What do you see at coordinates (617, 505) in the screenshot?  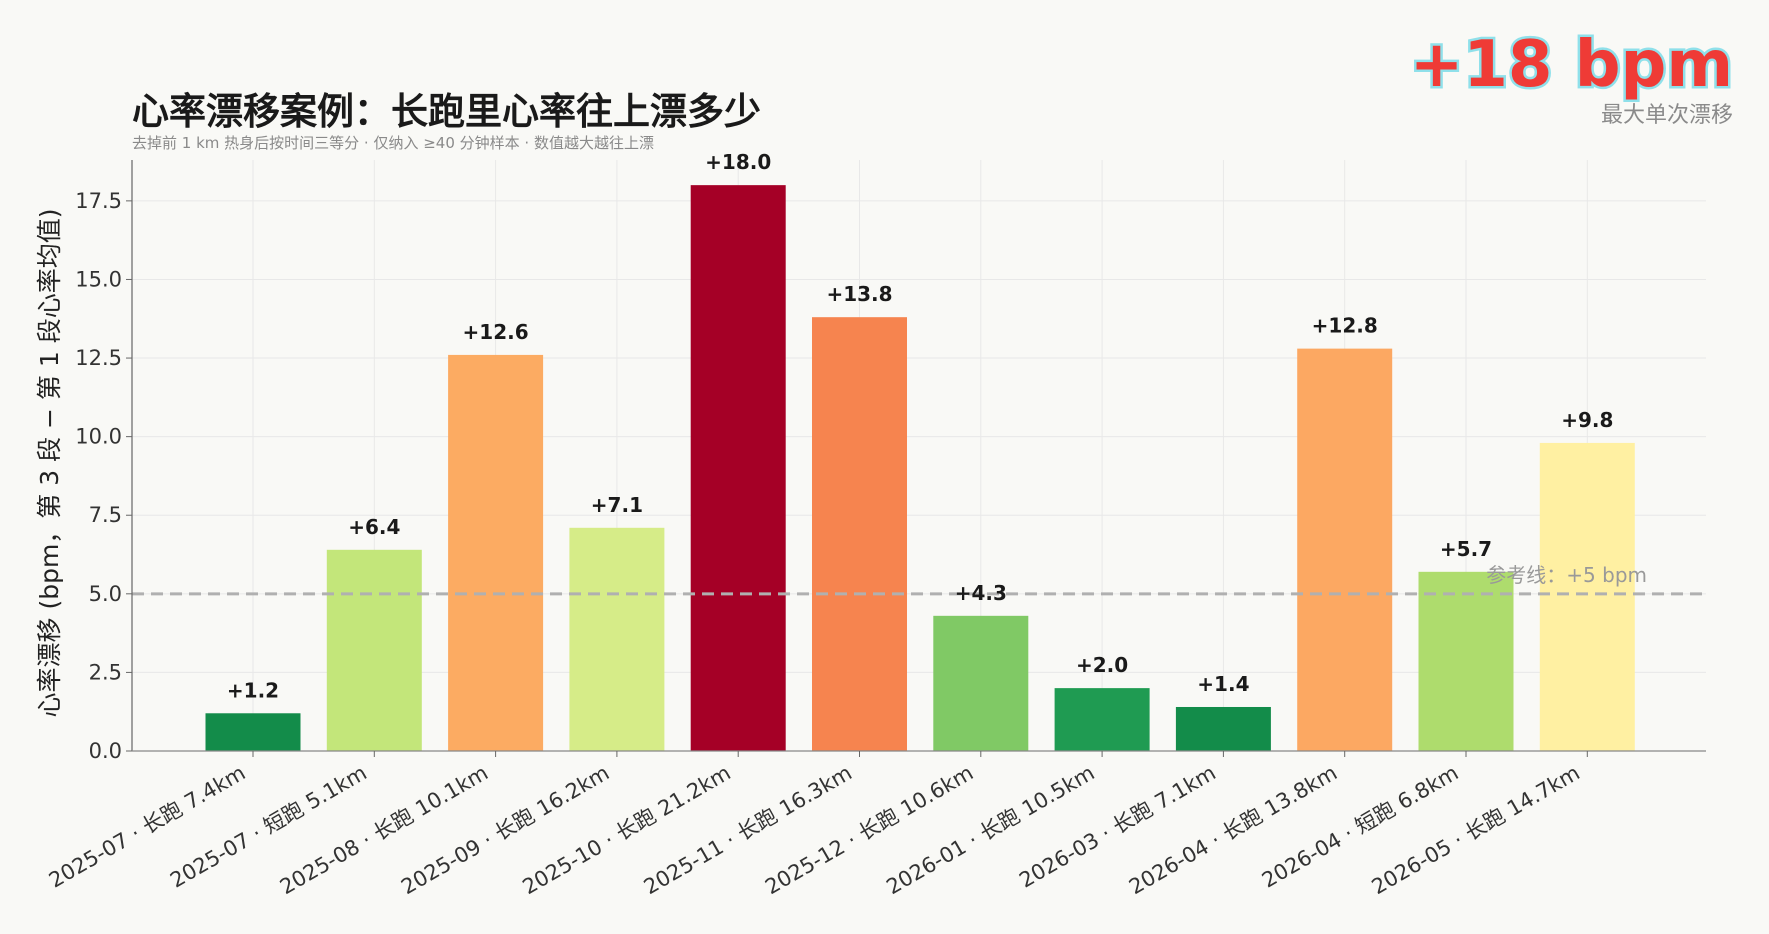 I see `bar-value-label: +7.1` at bounding box center [617, 505].